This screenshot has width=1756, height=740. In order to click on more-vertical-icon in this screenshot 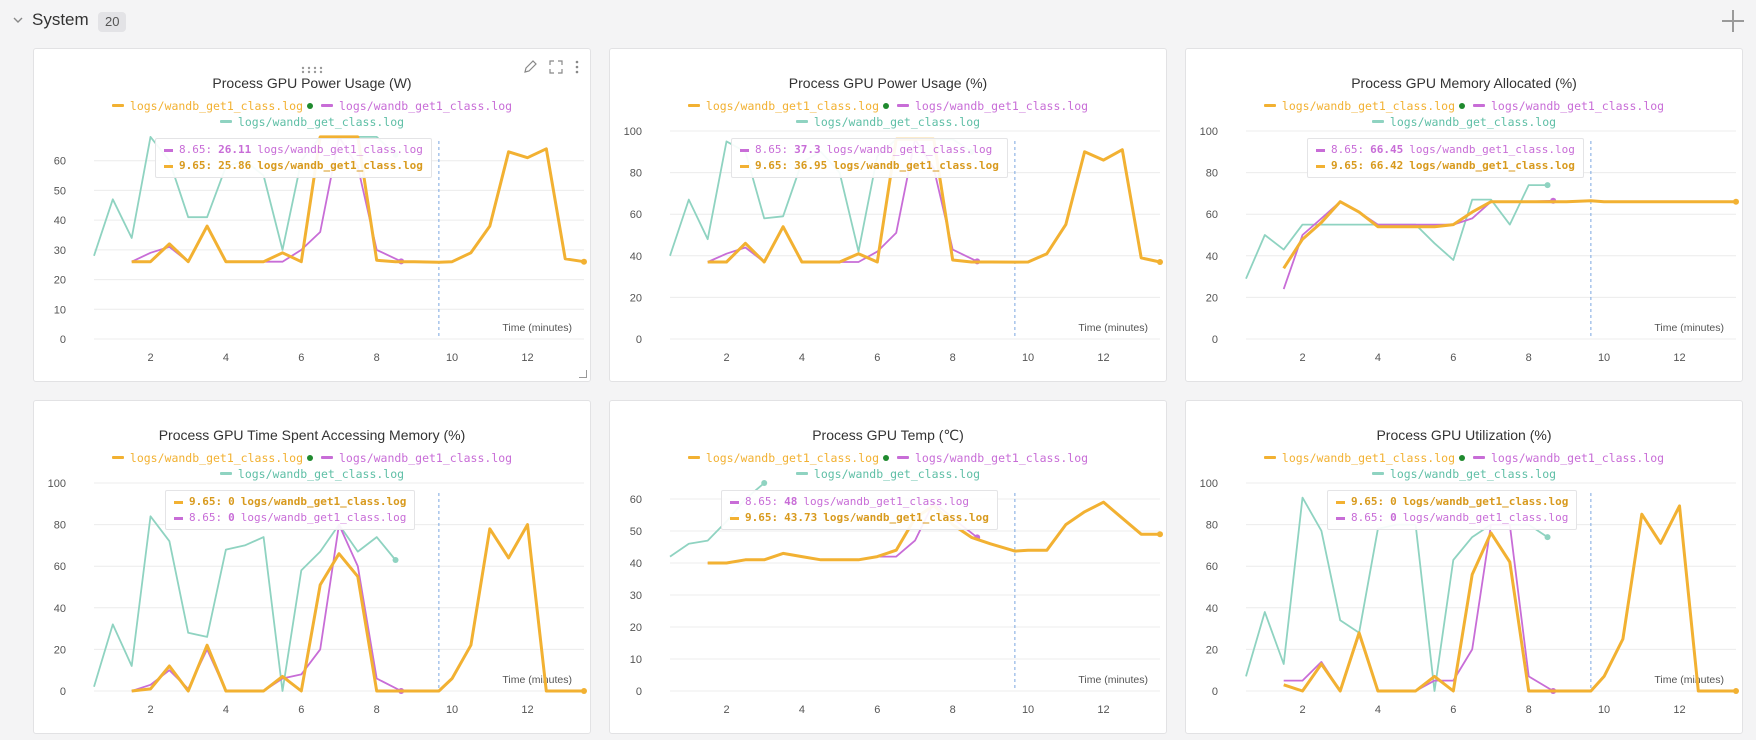, I will do `click(577, 67)`.